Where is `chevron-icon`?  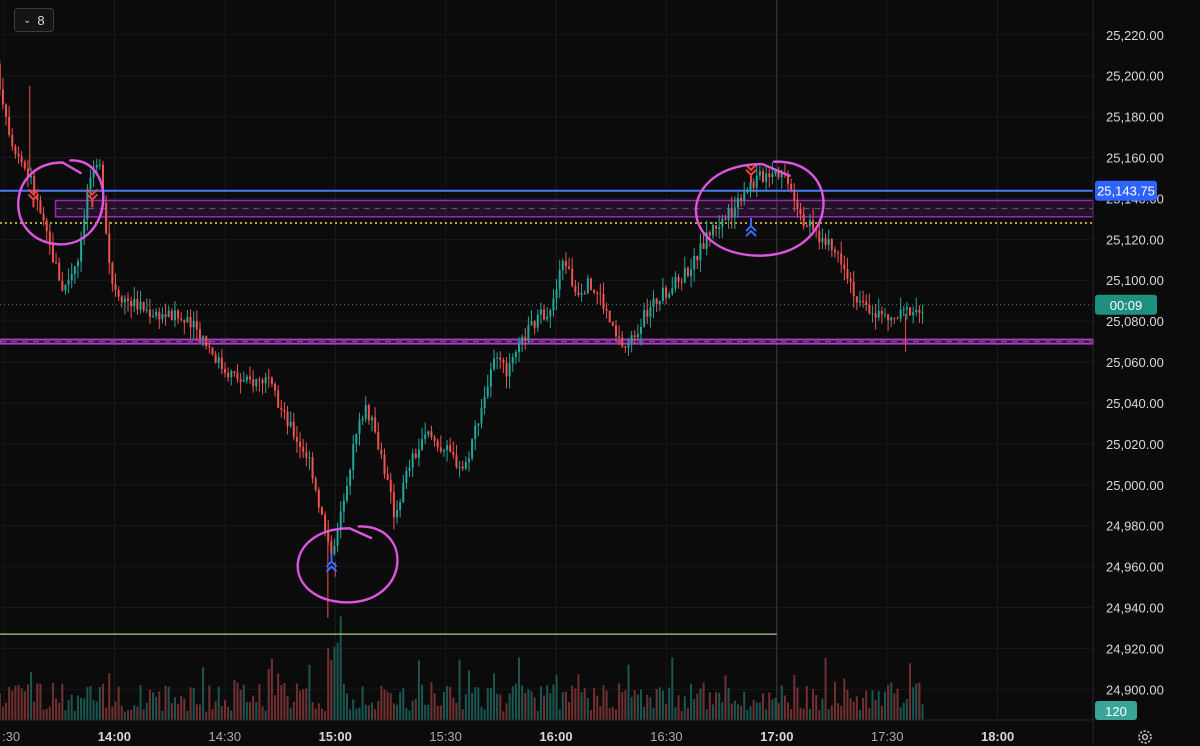 chevron-icon is located at coordinates (33, 192).